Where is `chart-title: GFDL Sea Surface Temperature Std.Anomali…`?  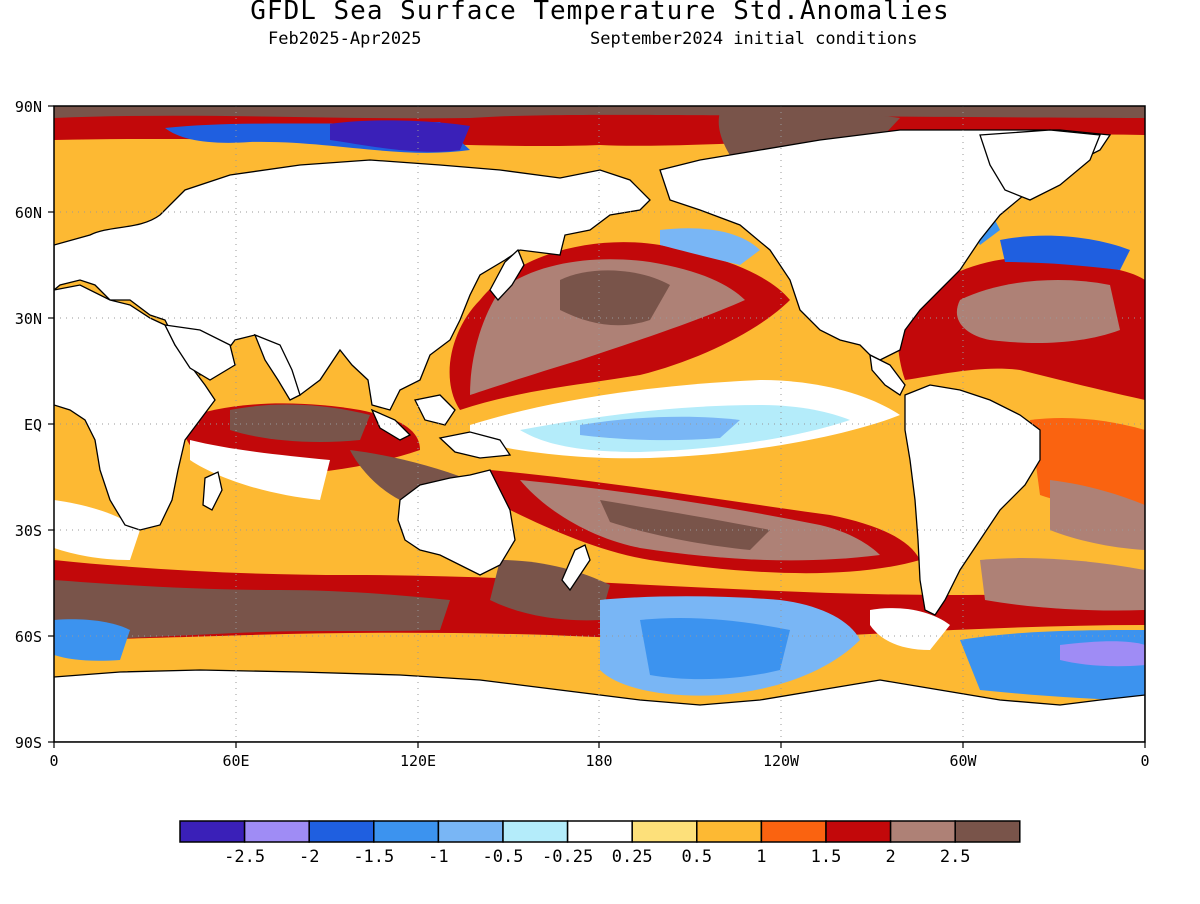
chart-title: GFDL Sea Surface Temperature Std.Anomali… is located at coordinates (600, 13).